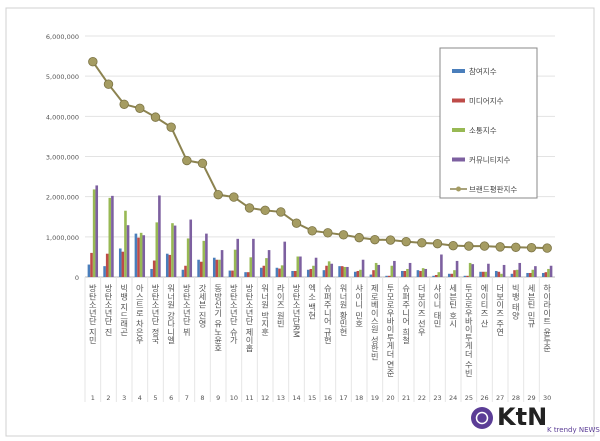 This screenshot has height=441, width=600. I want to click on category-label: 라이즈 원빈, so click(281, 306).